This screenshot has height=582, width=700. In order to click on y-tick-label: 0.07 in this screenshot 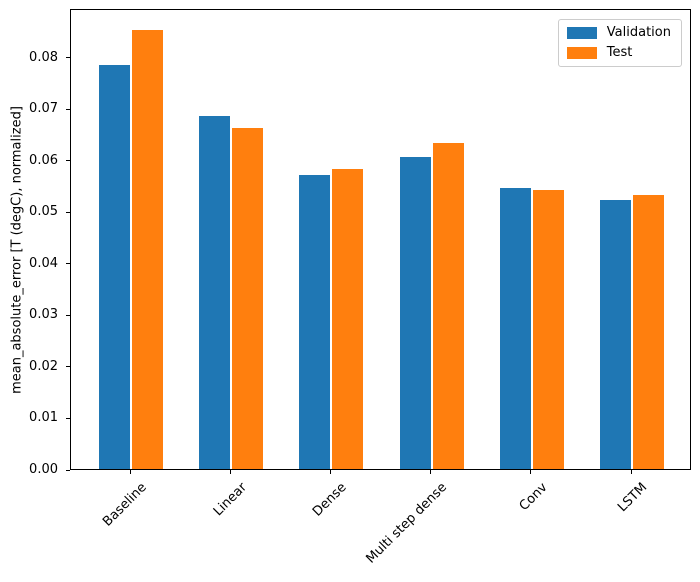, I will do `click(43, 109)`.